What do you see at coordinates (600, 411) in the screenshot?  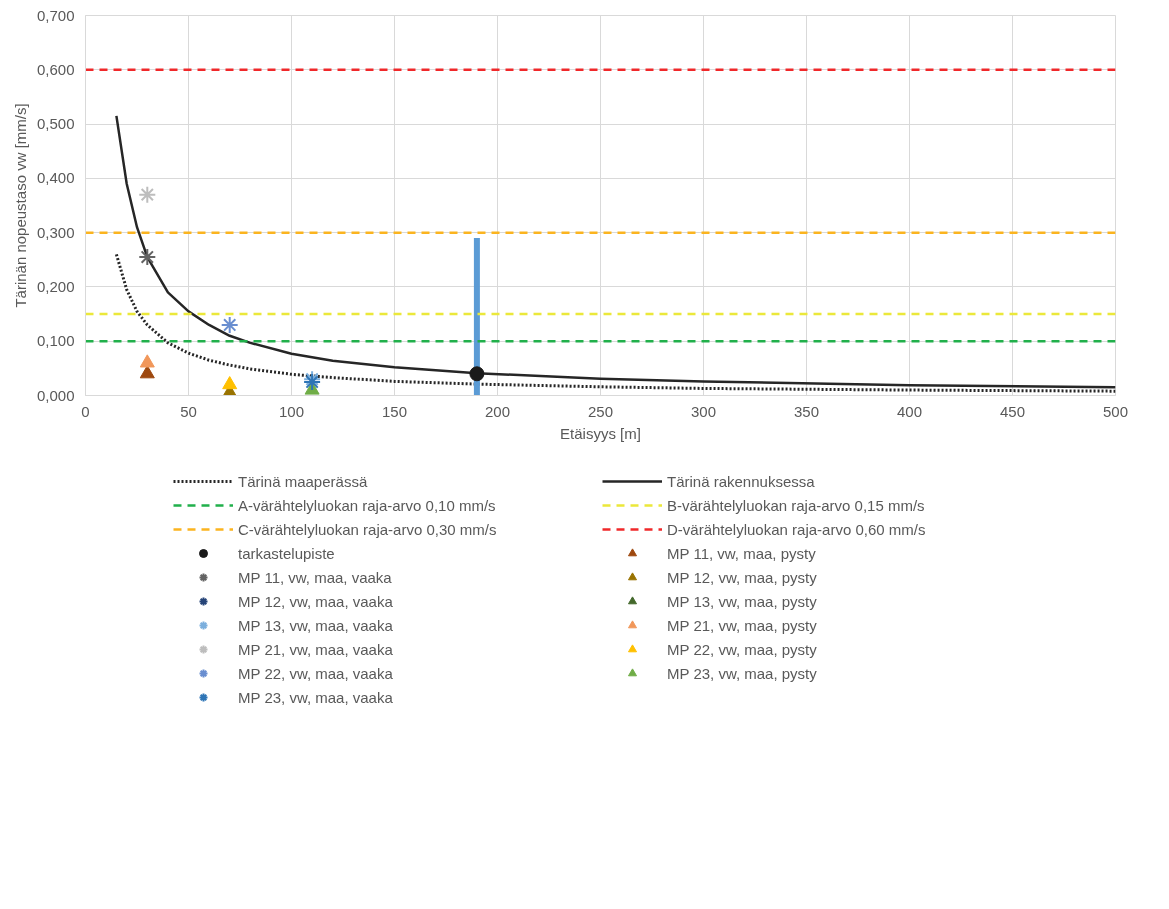 I see `x-tick-label: 250` at bounding box center [600, 411].